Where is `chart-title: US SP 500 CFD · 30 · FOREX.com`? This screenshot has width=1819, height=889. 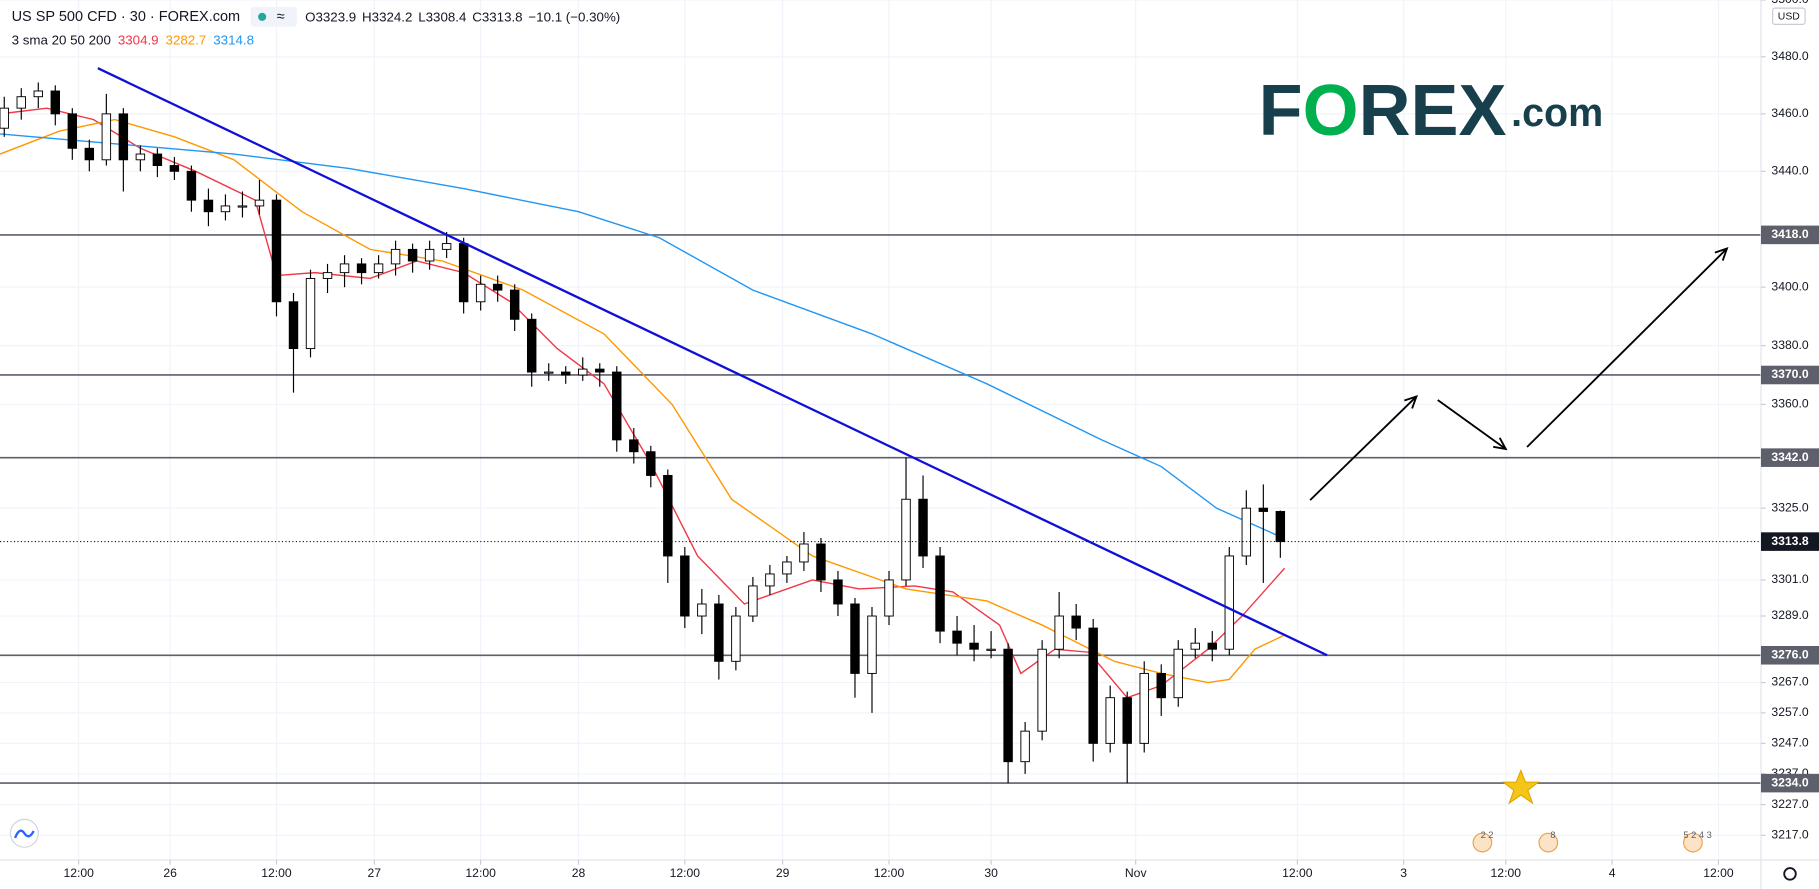
chart-title: US SP 500 CFD · 30 · FOREX.com is located at coordinates (126, 17).